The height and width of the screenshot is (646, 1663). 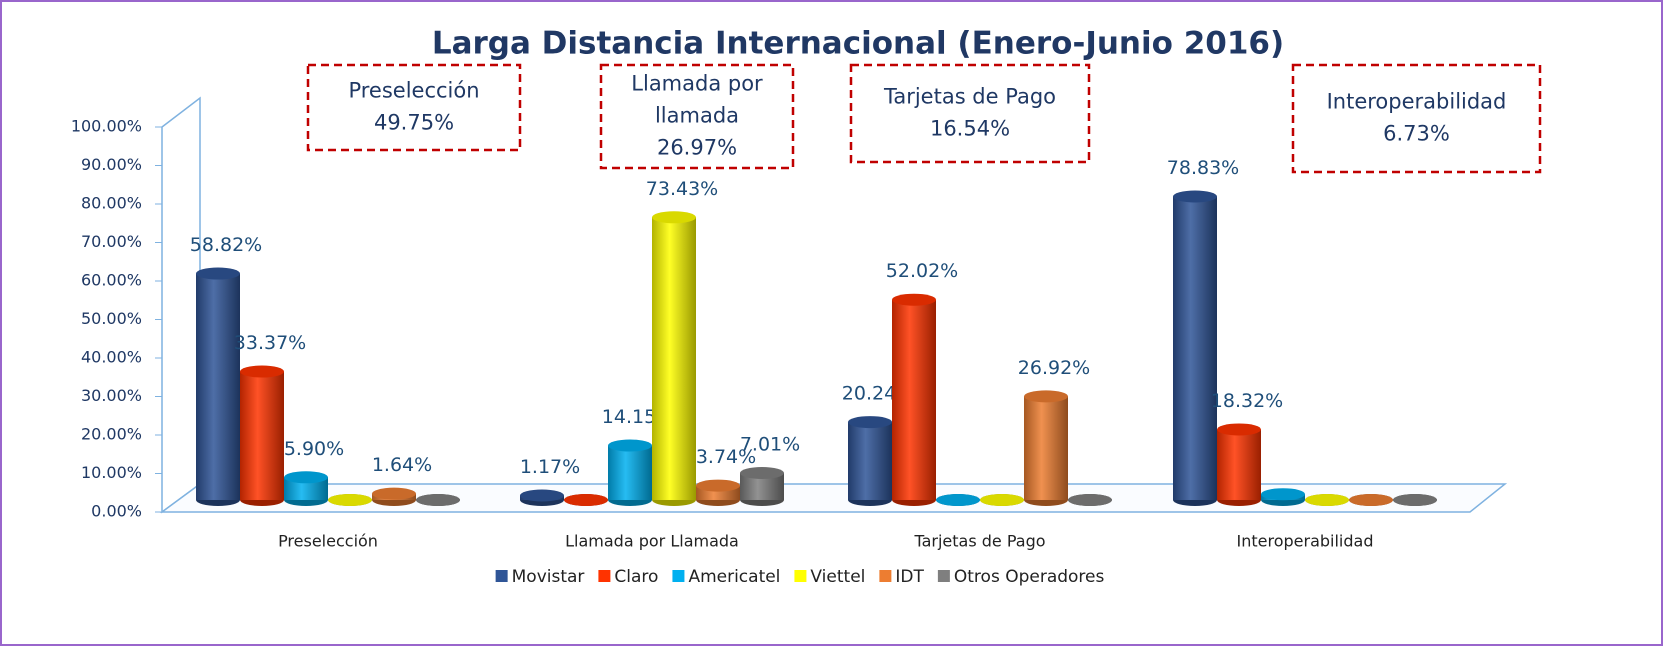 I want to click on y-tick-label: 80.00%, so click(x=111, y=203).